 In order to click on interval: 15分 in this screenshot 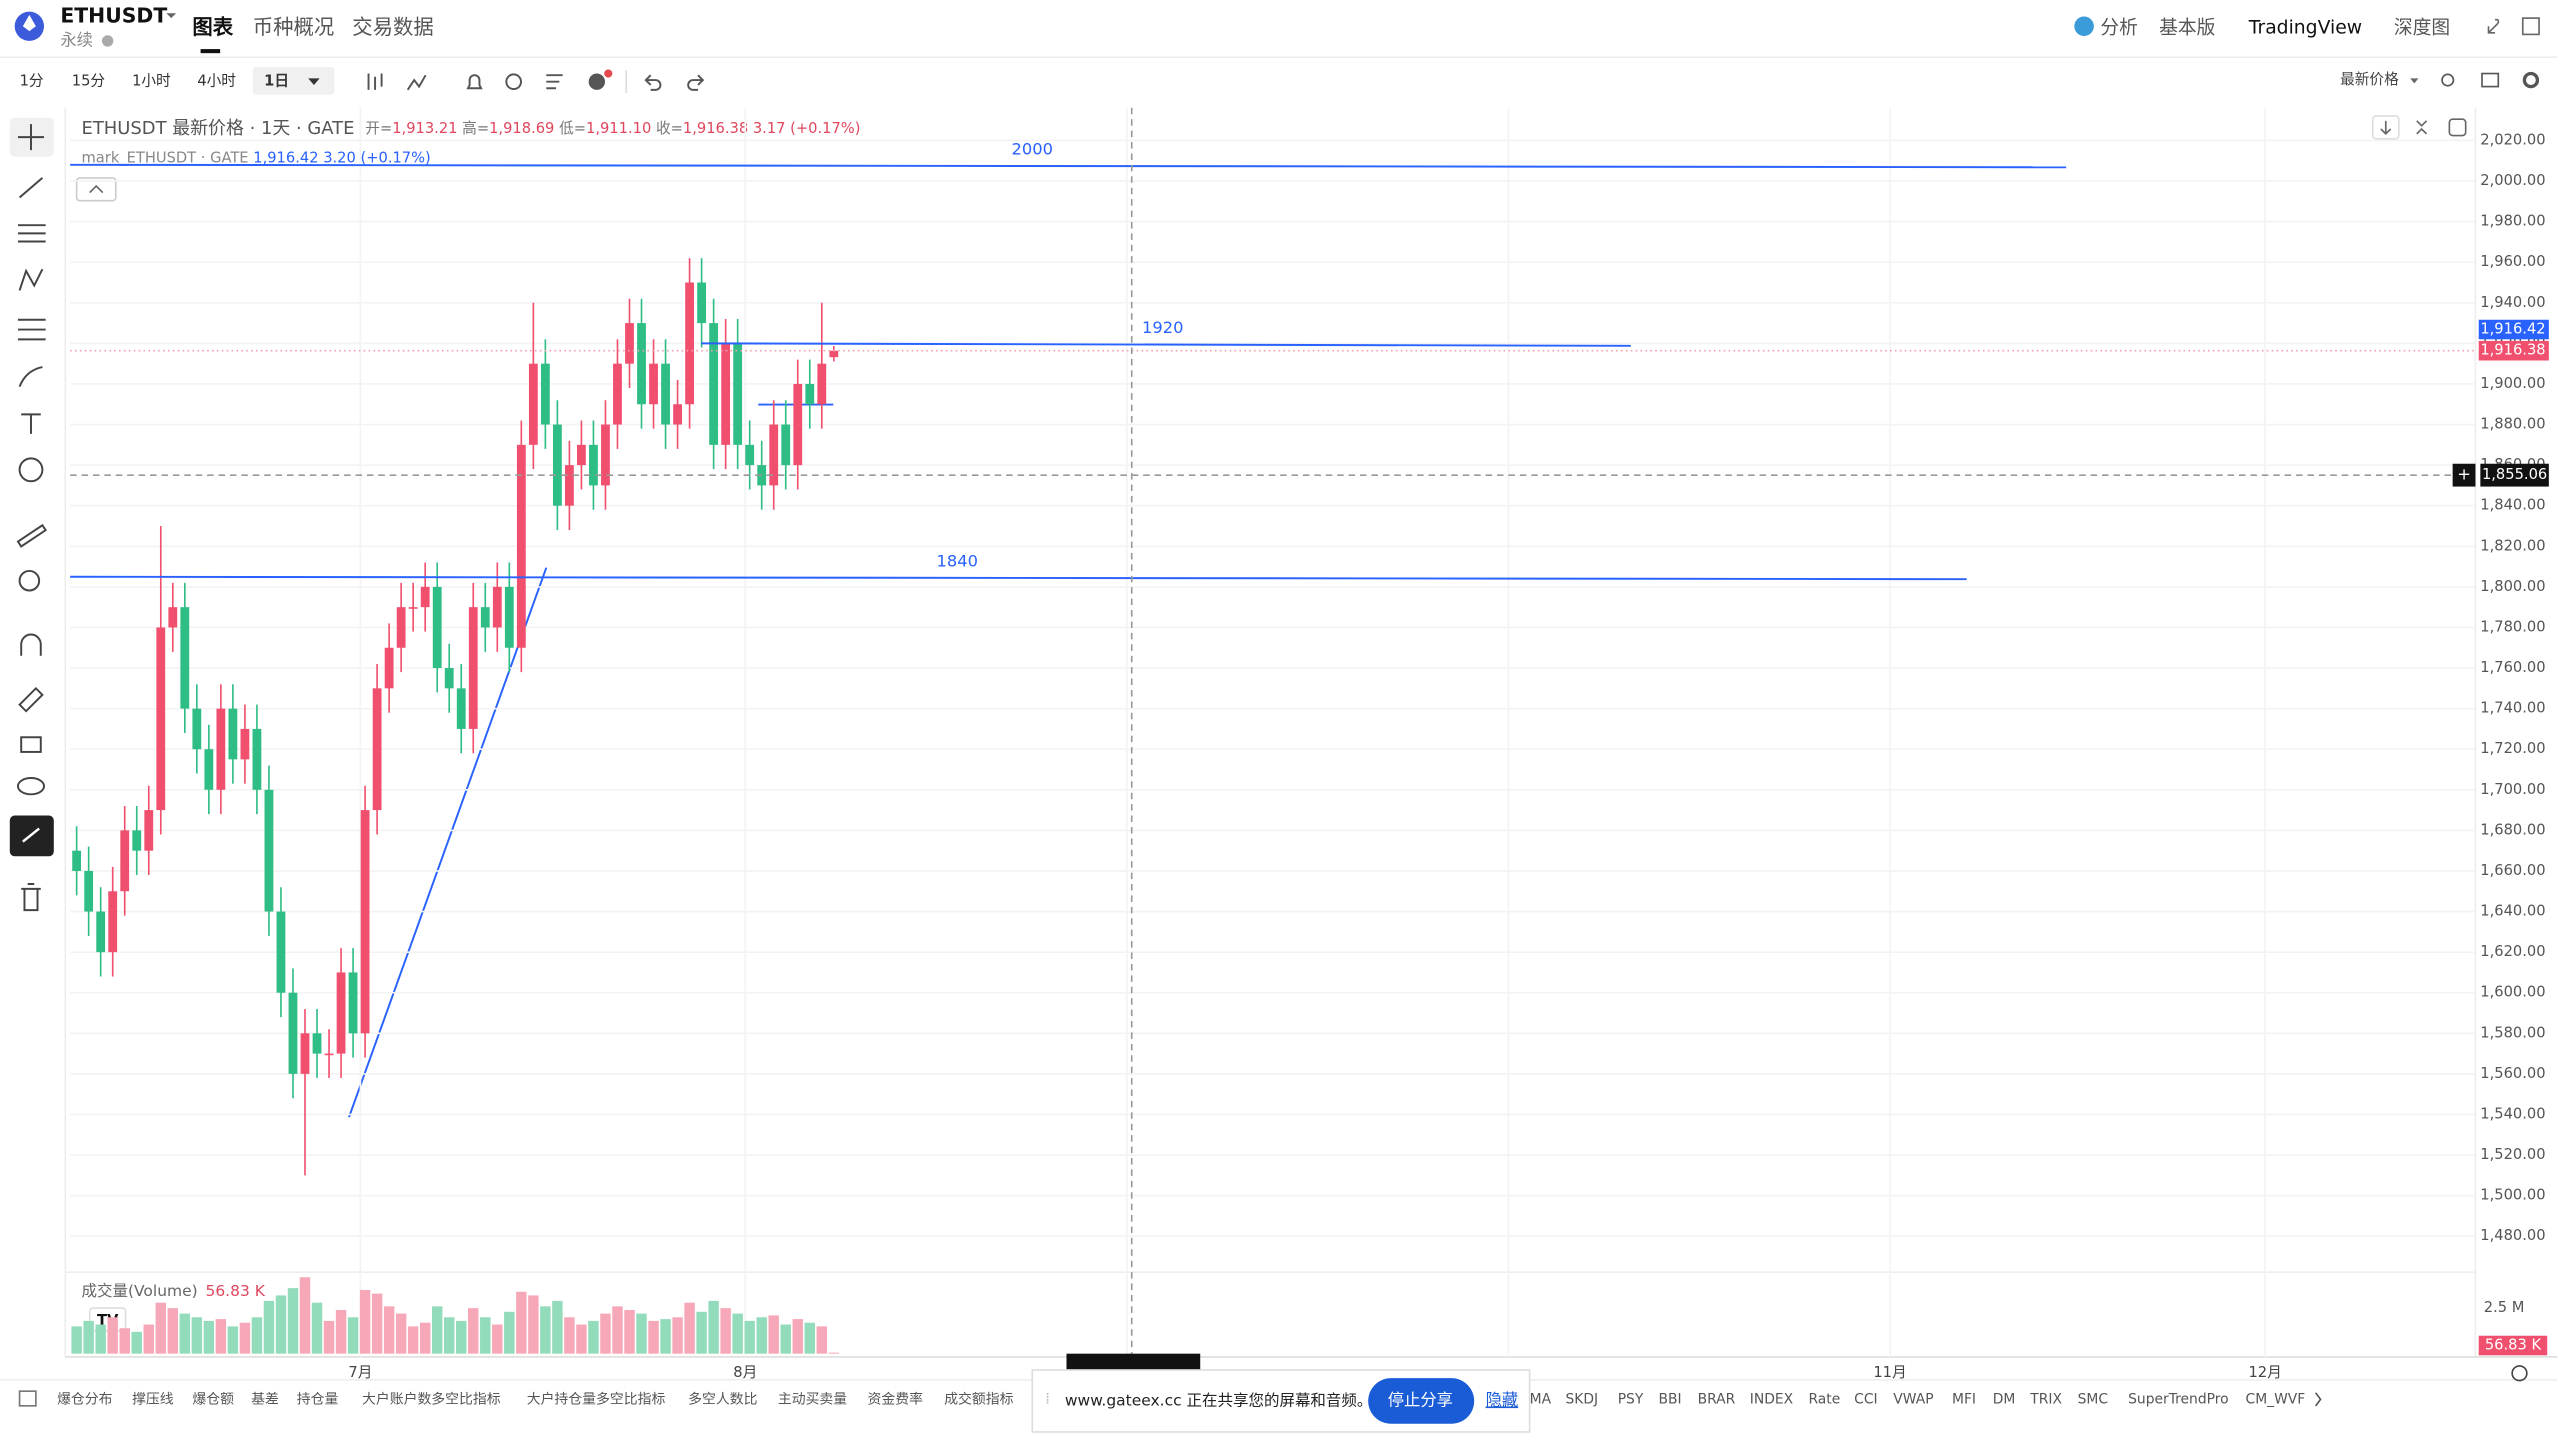, I will do `click(89, 81)`.